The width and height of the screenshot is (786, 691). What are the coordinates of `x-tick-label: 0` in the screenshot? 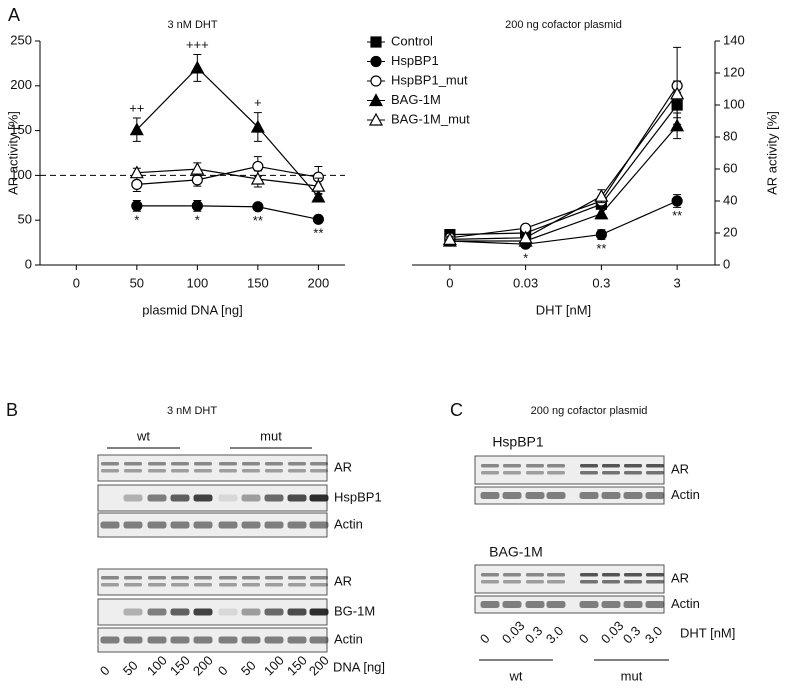 It's located at (76, 282).